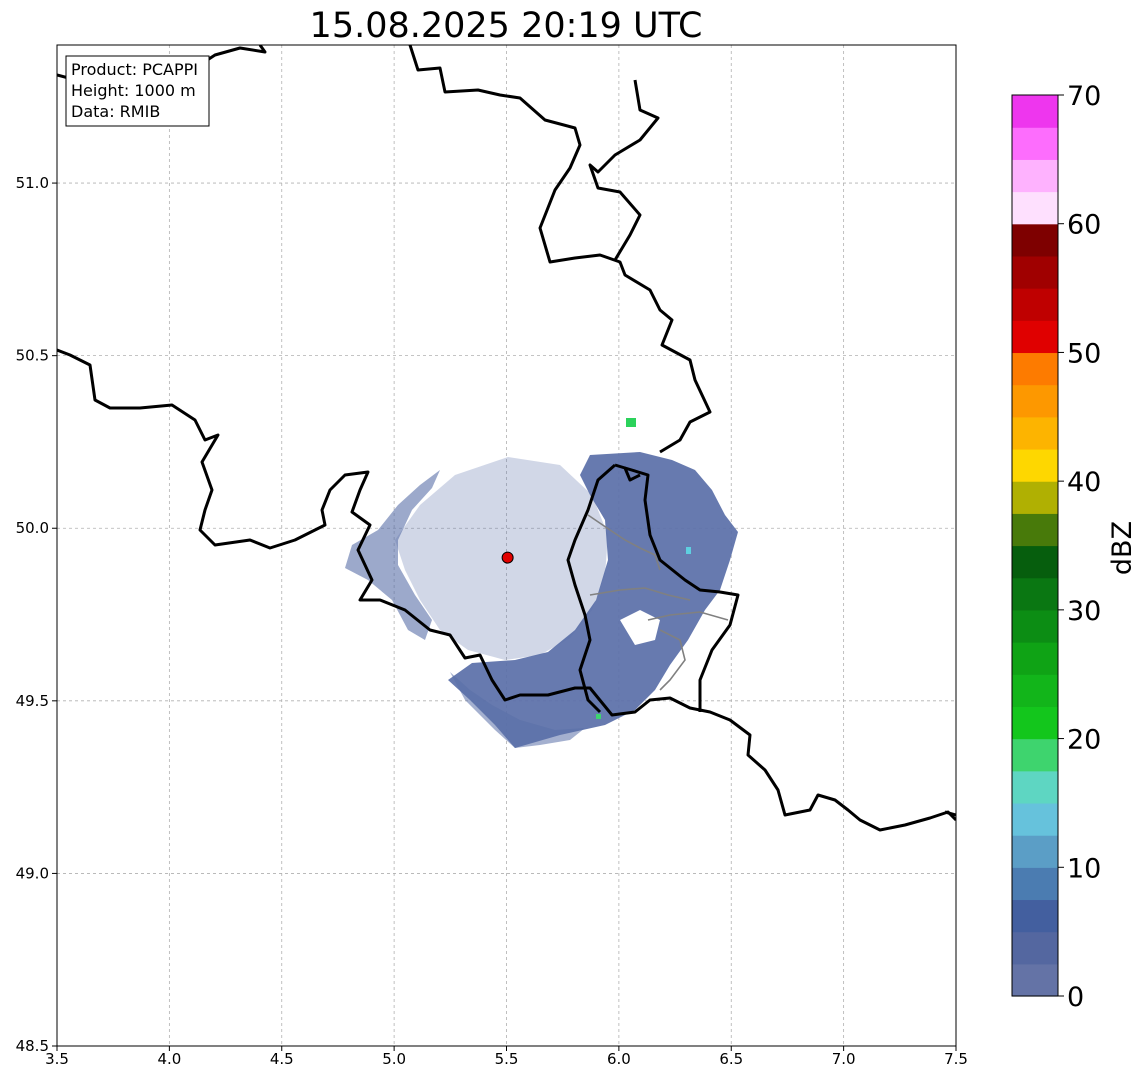 Image resolution: width=1145 pixels, height=1084 pixels. What do you see at coordinates (506, 26) in the screenshot?
I see `map-title: 15.08.2025 20:19 UTC` at bounding box center [506, 26].